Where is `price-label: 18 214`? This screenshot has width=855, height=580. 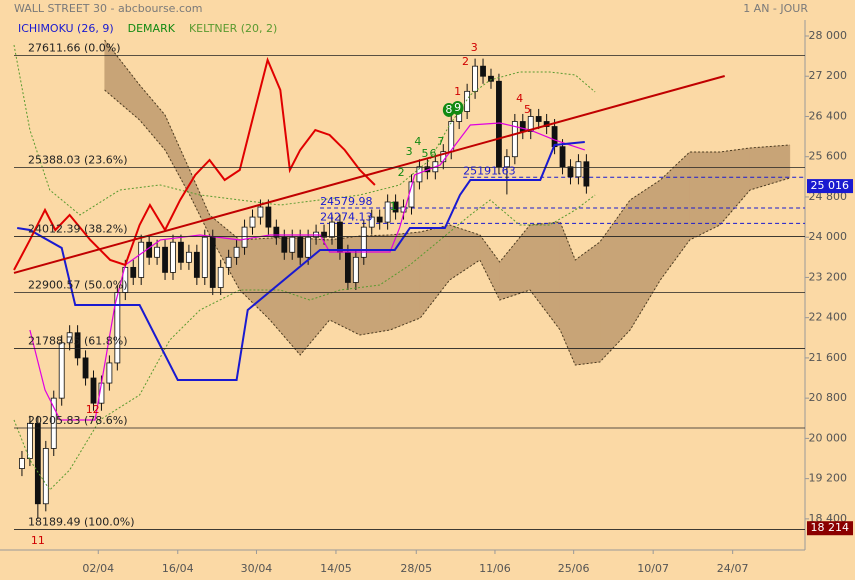
price-label: 18 214 is located at coordinates (830, 527).